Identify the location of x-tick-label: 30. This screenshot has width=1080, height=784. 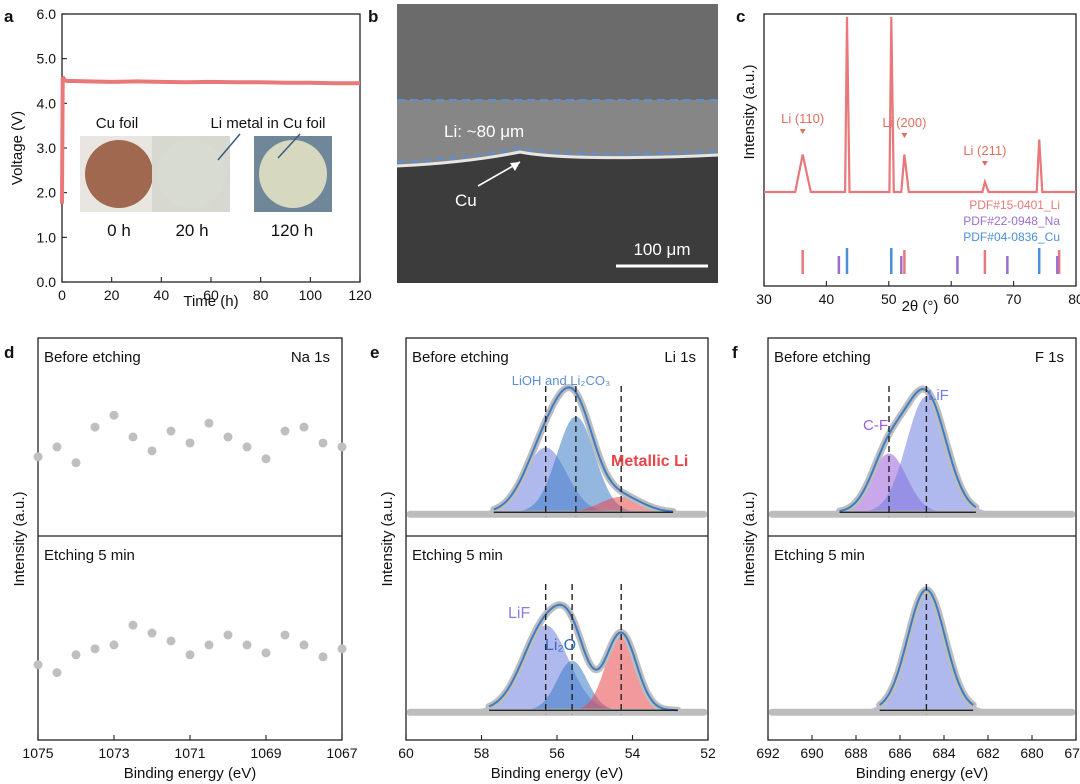
(764, 299).